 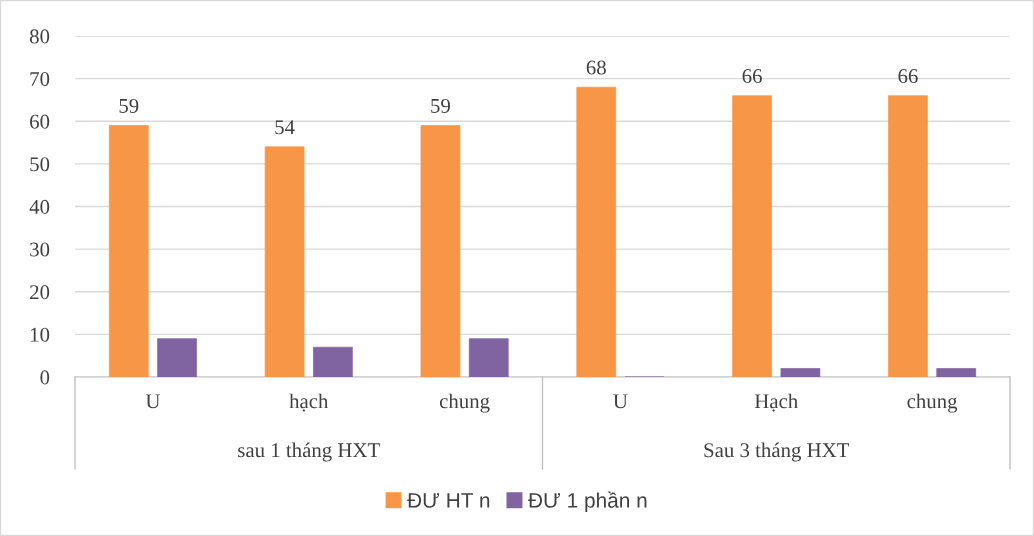 What do you see at coordinates (776, 402) in the screenshot?
I see `x-tick-label: Hạch` at bounding box center [776, 402].